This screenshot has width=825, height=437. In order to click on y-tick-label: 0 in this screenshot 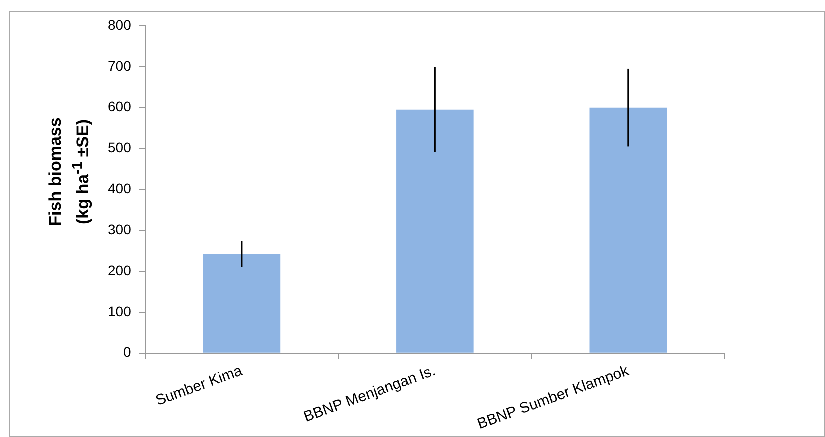, I will do `click(128, 352)`.